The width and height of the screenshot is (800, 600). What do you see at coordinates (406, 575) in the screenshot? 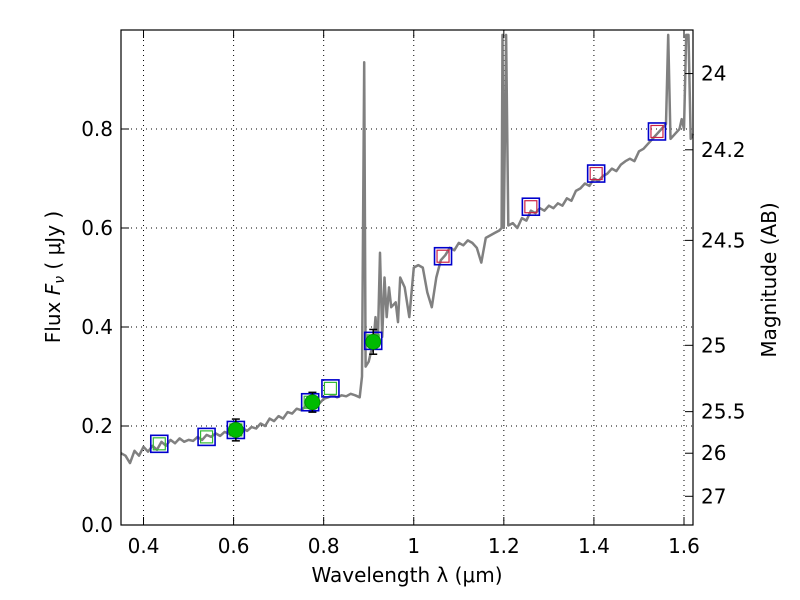
I see `x-axis-title: Wavelength λ (μm)` at bounding box center [406, 575].